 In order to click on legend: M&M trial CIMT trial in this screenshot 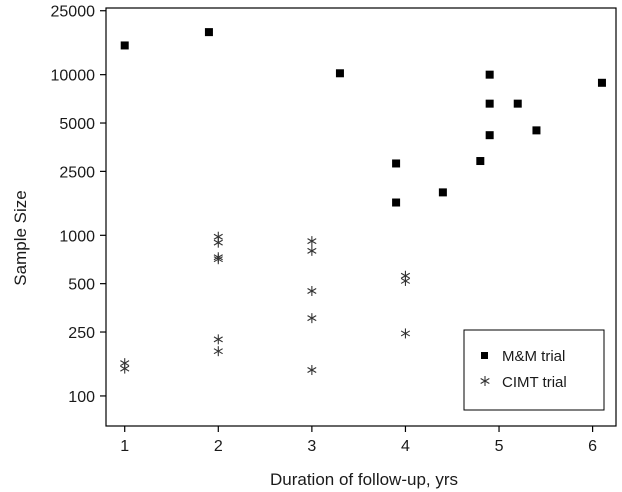, I will do `click(534, 370)`.